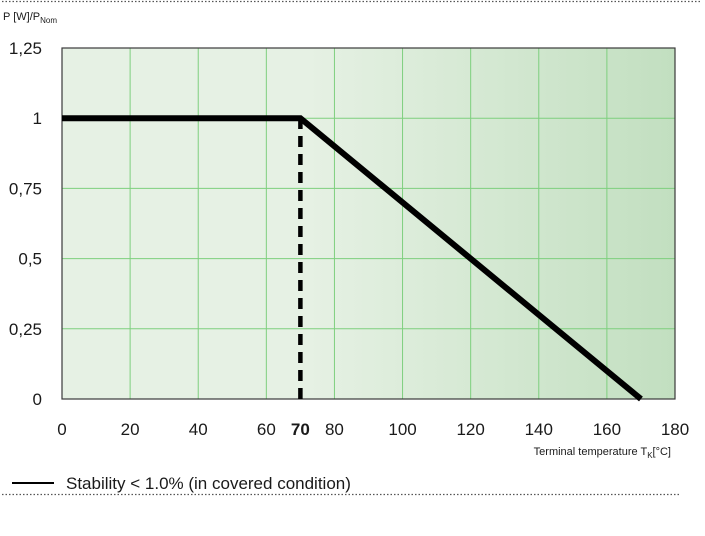 This screenshot has width=705, height=536. What do you see at coordinates (61, 429) in the screenshot?
I see `x-tick-label: 0` at bounding box center [61, 429].